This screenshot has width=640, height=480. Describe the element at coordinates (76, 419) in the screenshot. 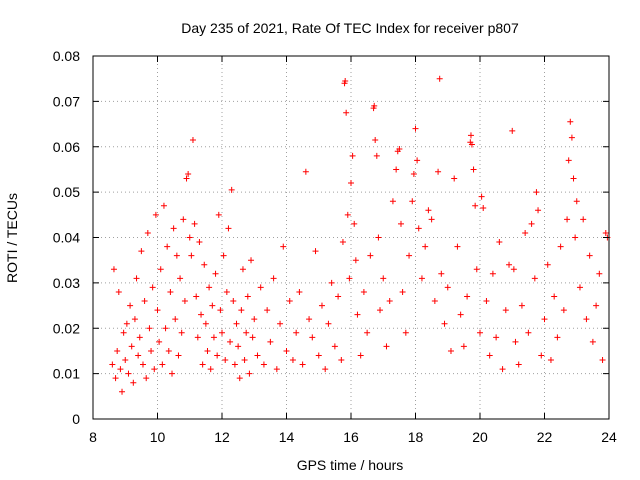

I see `y-tick-label: 0` at that location.